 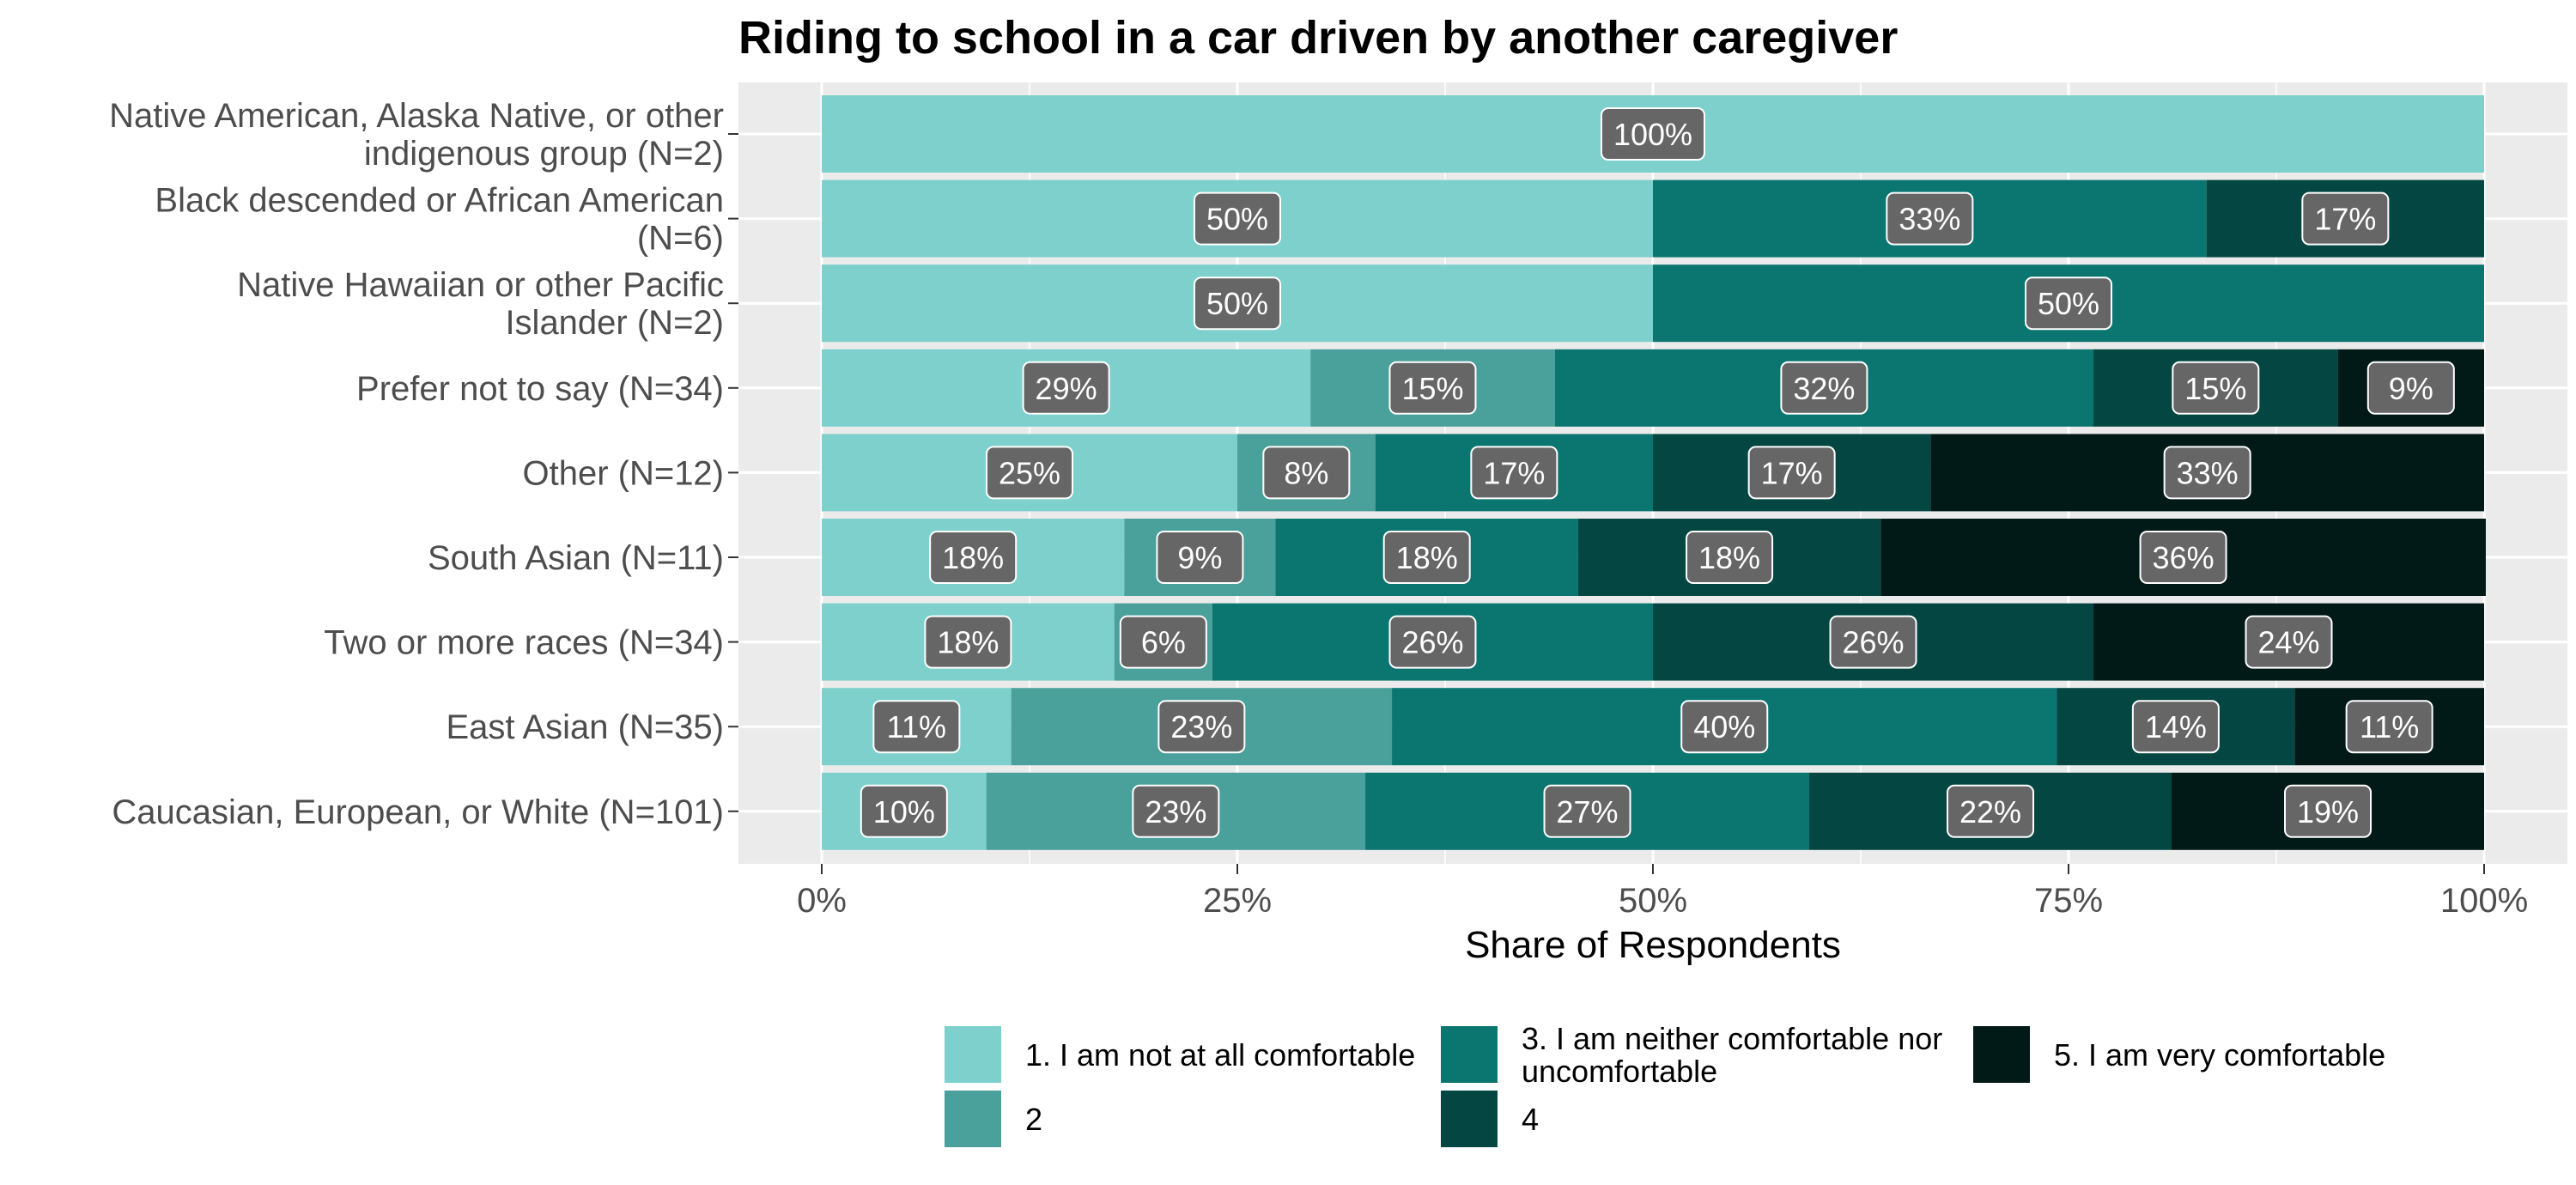 I want to click on legend-item: 2, so click(x=994, y=1119).